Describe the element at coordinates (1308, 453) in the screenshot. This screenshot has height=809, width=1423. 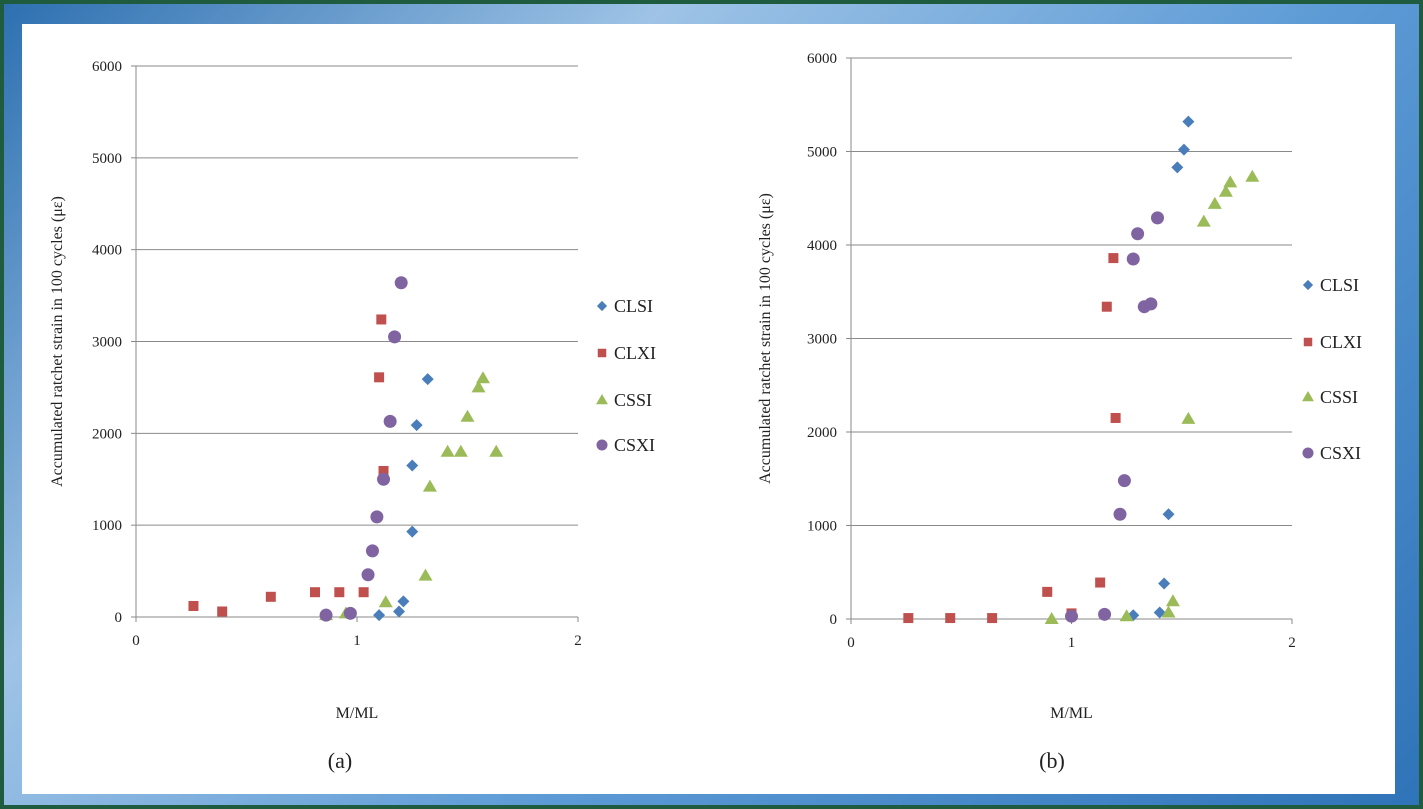
I see `legend-marker-csxi` at that location.